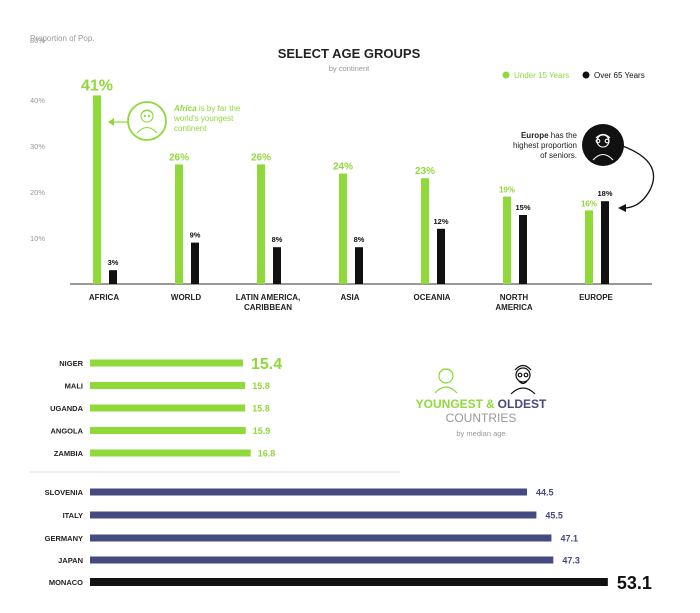  I want to click on median-age-subtitle: by median age, so click(480, 433).